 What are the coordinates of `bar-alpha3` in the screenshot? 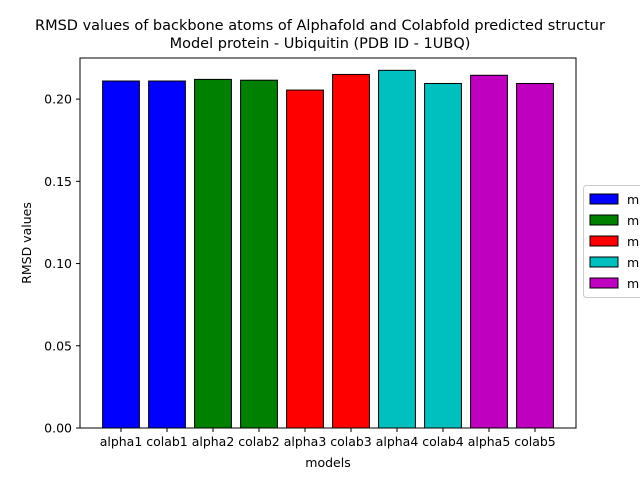 It's located at (305, 259).